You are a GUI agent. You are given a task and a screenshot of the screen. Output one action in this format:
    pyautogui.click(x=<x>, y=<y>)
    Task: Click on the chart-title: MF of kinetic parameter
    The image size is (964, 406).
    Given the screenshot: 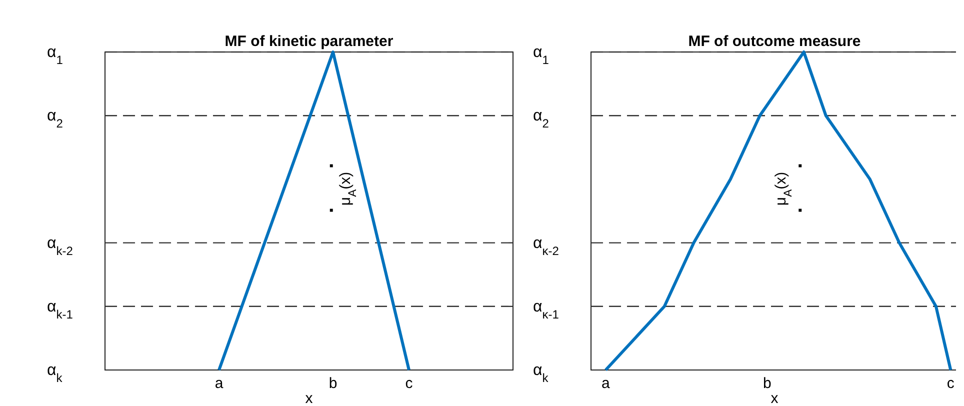 What is the action you would take?
    pyautogui.click(x=309, y=41)
    